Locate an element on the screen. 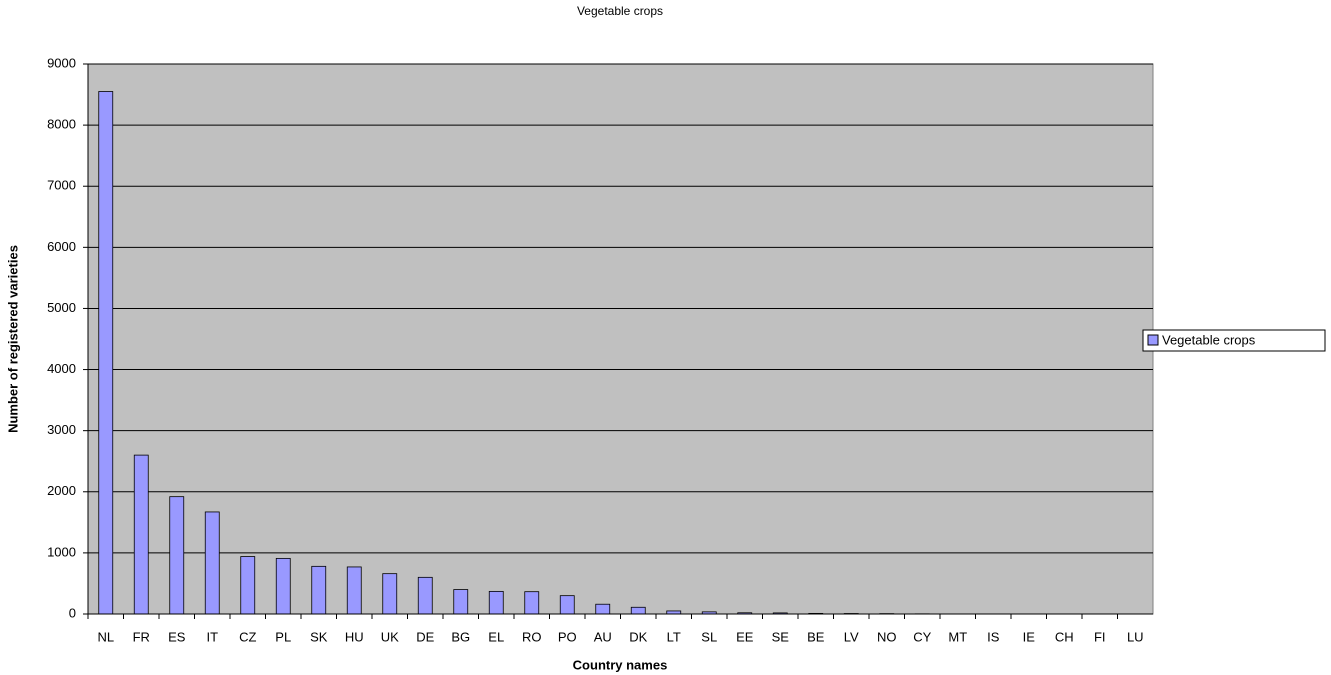 The image size is (1331, 675). x-tick-label: SL is located at coordinates (709, 636).